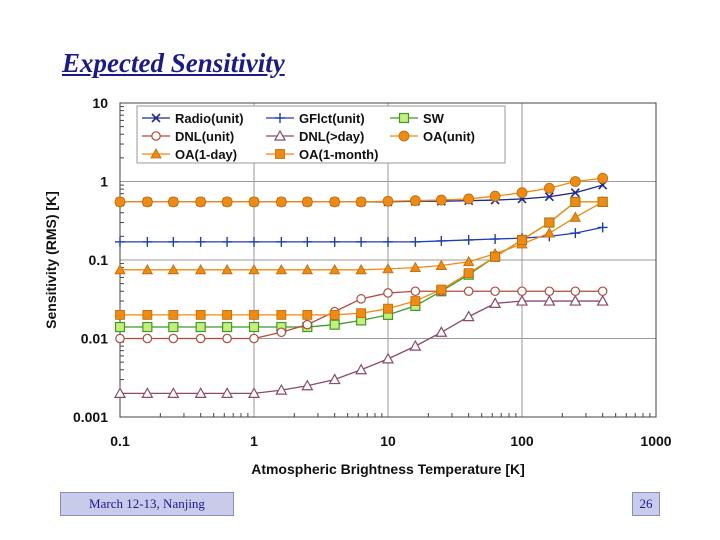 The width and height of the screenshot is (720, 540). I want to click on y-tick-label: 0.01, so click(94, 339).